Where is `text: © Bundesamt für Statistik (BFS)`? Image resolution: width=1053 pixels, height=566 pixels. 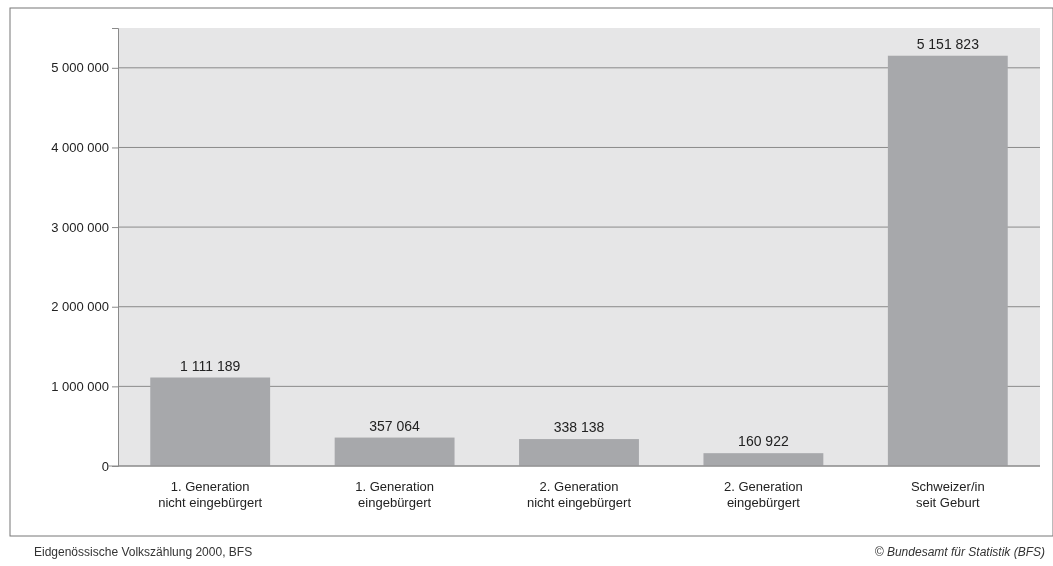 text: © Bundesamt für Statistik (BFS) is located at coordinates (959, 552).